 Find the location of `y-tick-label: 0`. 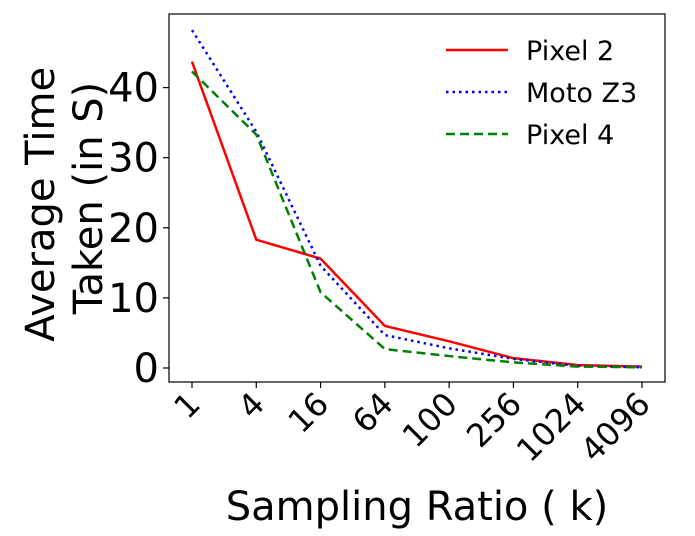

y-tick-label: 0 is located at coordinates (146, 369).